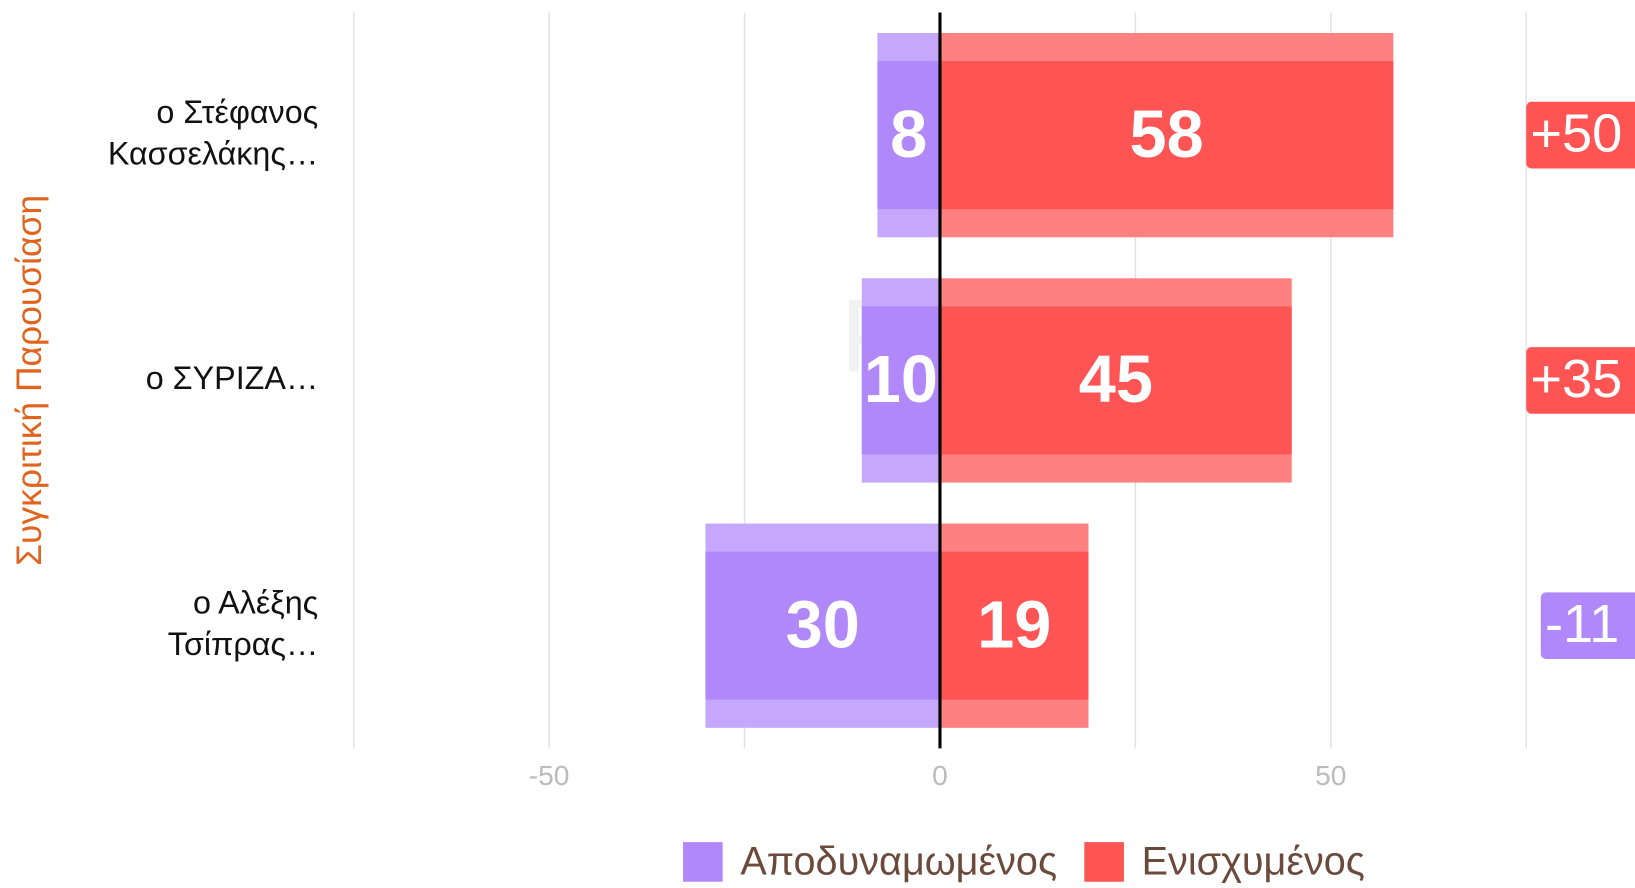 The image size is (1635, 888). I want to click on data-label: 30, so click(823, 625).